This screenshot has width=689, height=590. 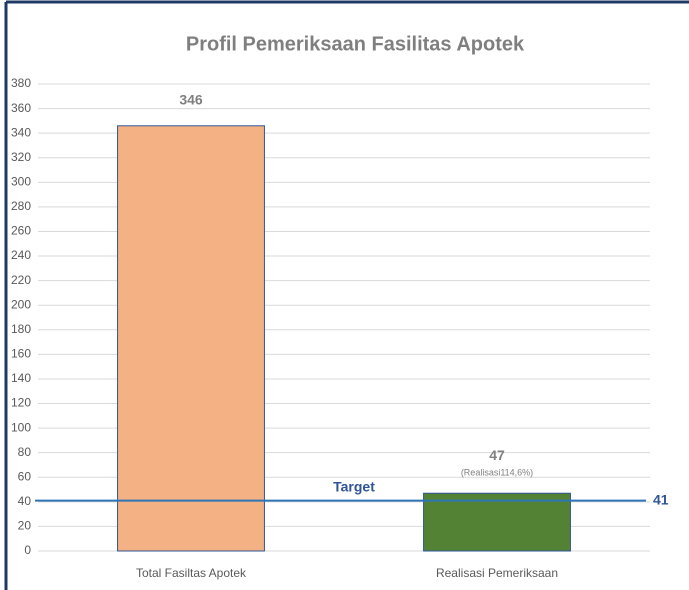 I want to click on y-tick-label: 320, so click(x=21, y=157).